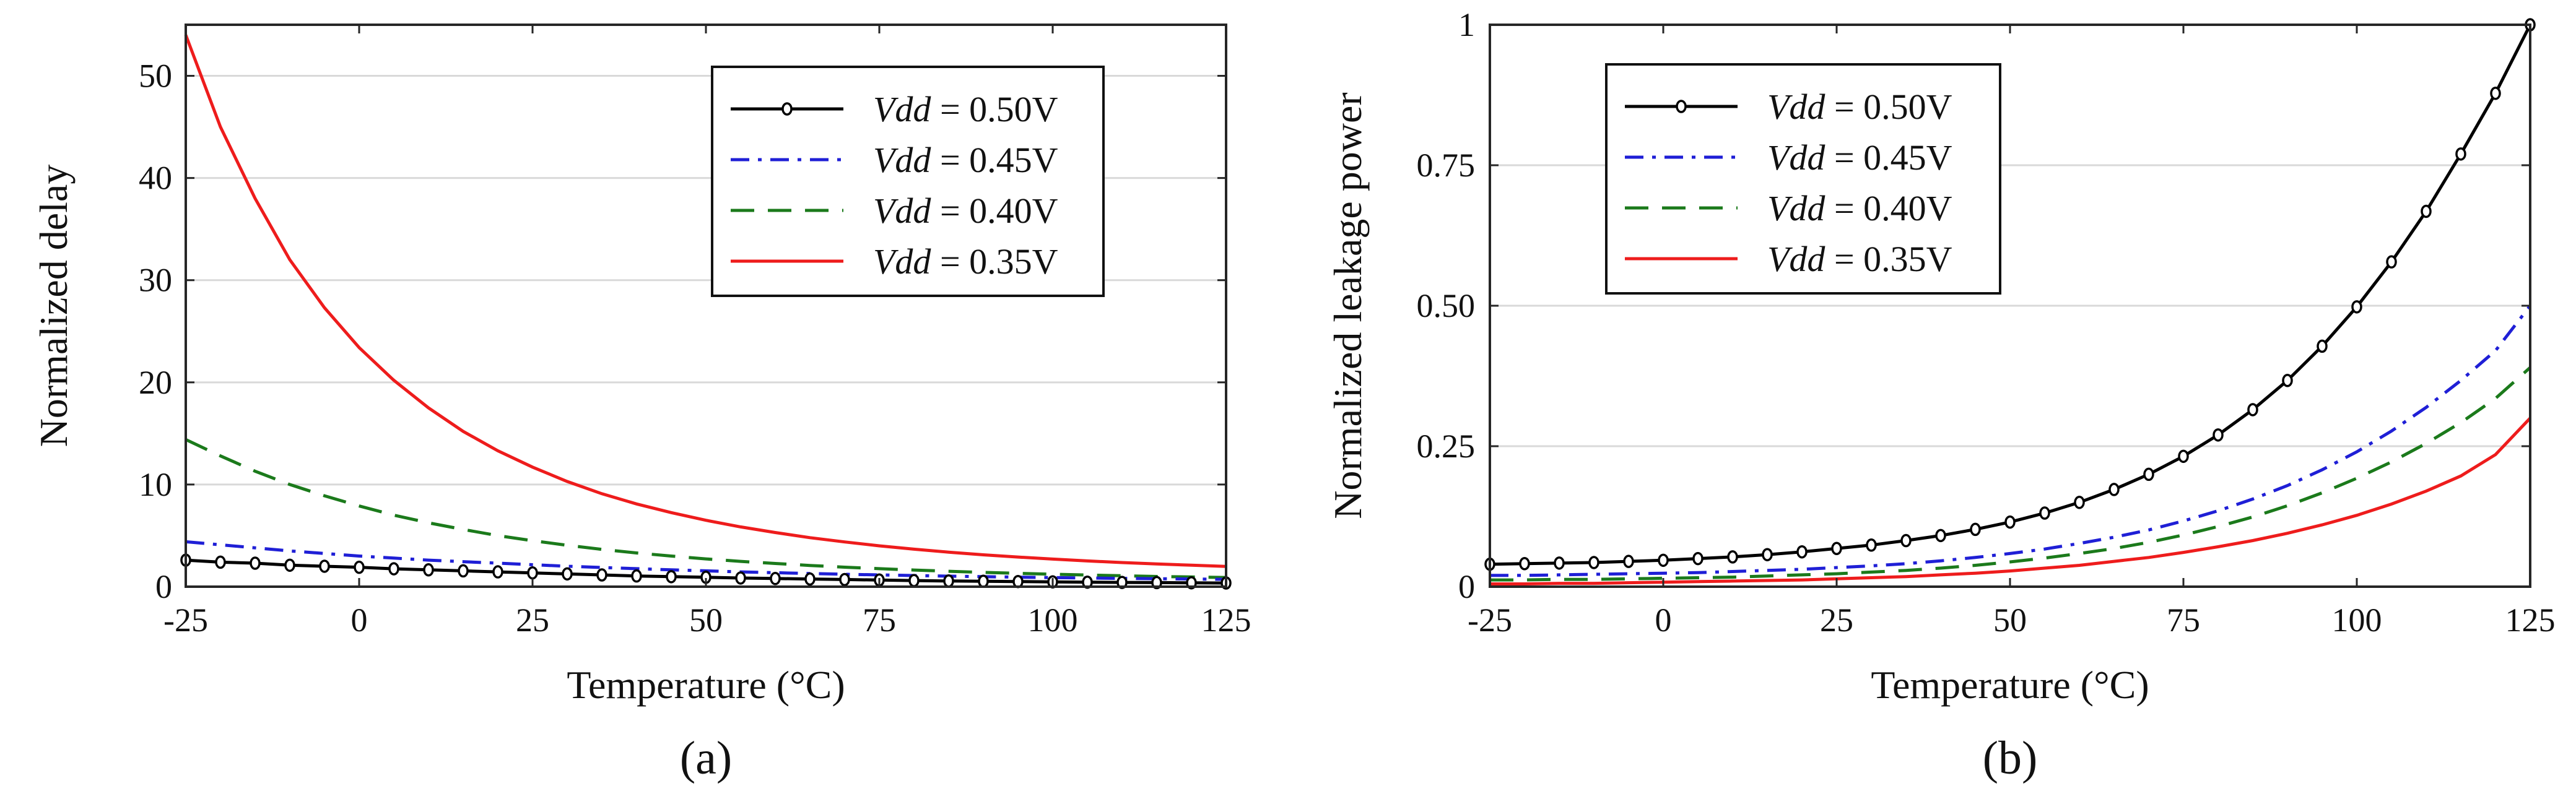 Image resolution: width=2576 pixels, height=807 pixels. I want to click on x-axis-label-a: Temperature (°C), so click(706, 685).